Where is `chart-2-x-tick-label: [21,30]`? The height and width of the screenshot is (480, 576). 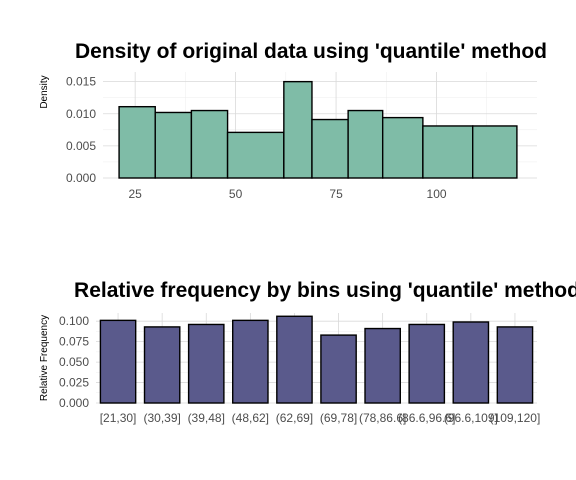 chart-2-x-tick-label: [21,30] is located at coordinates (118, 418).